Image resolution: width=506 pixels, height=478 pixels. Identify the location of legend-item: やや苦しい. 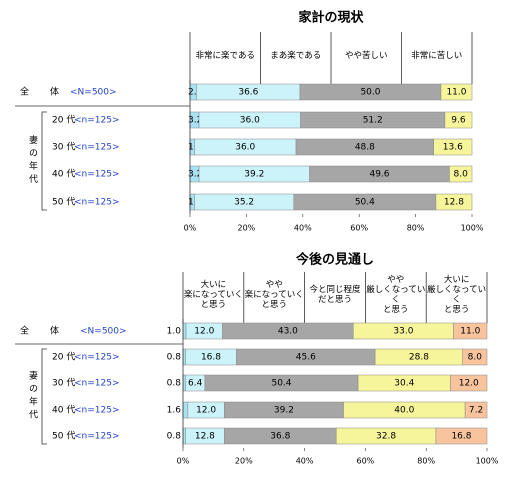
(366, 56).